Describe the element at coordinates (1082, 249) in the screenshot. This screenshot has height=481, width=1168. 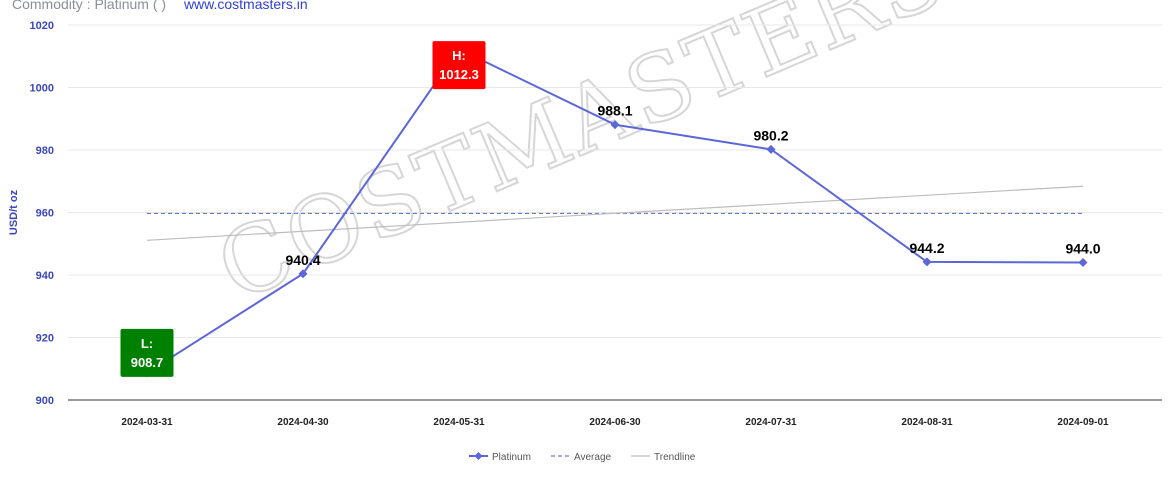
I see `data-label: 944.0` at that location.